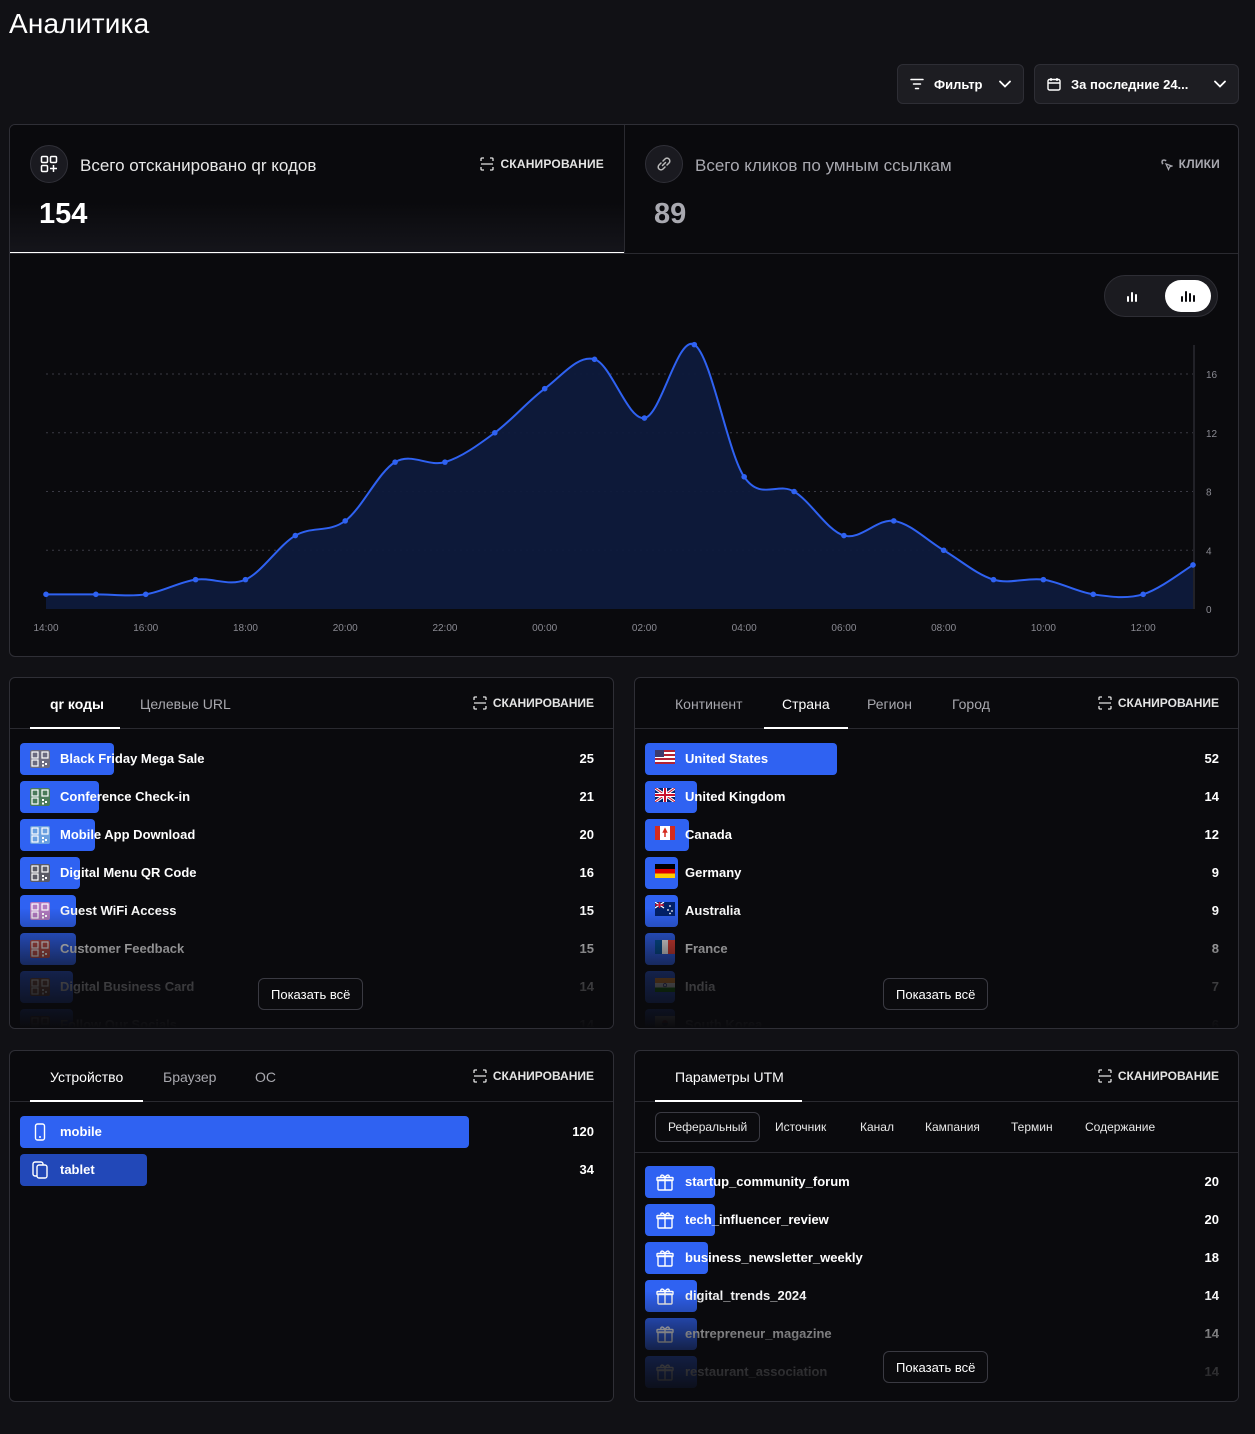 This screenshot has width=1255, height=1434. What do you see at coordinates (727, 758) in the screenshot?
I see `row-label: United States` at bounding box center [727, 758].